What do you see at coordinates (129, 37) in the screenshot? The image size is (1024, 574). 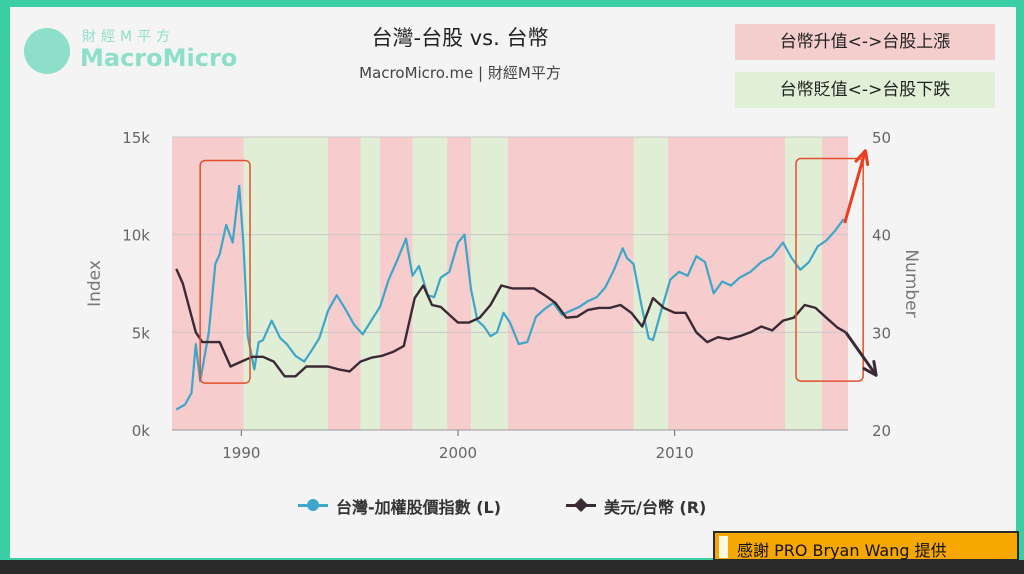 I see `logo-chinese-text: 財經M平方` at bounding box center [129, 37].